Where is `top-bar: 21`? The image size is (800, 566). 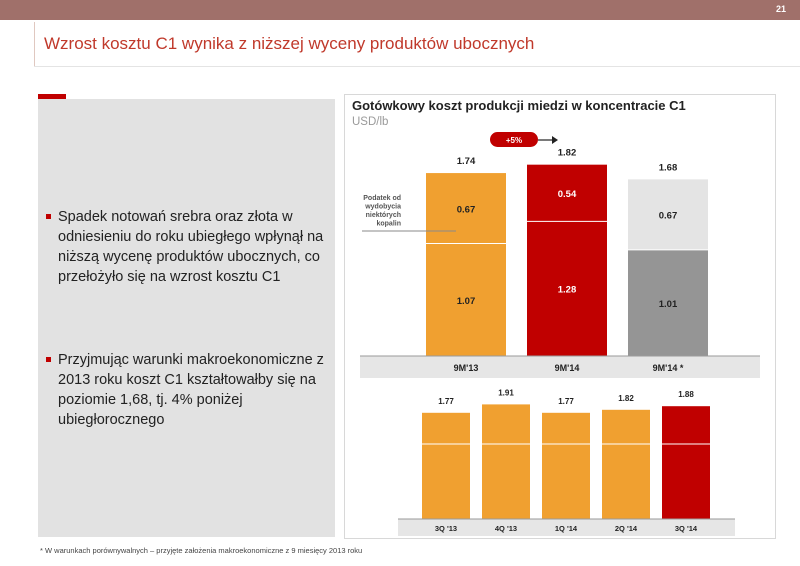
top-bar: 21 is located at coordinates (400, 10).